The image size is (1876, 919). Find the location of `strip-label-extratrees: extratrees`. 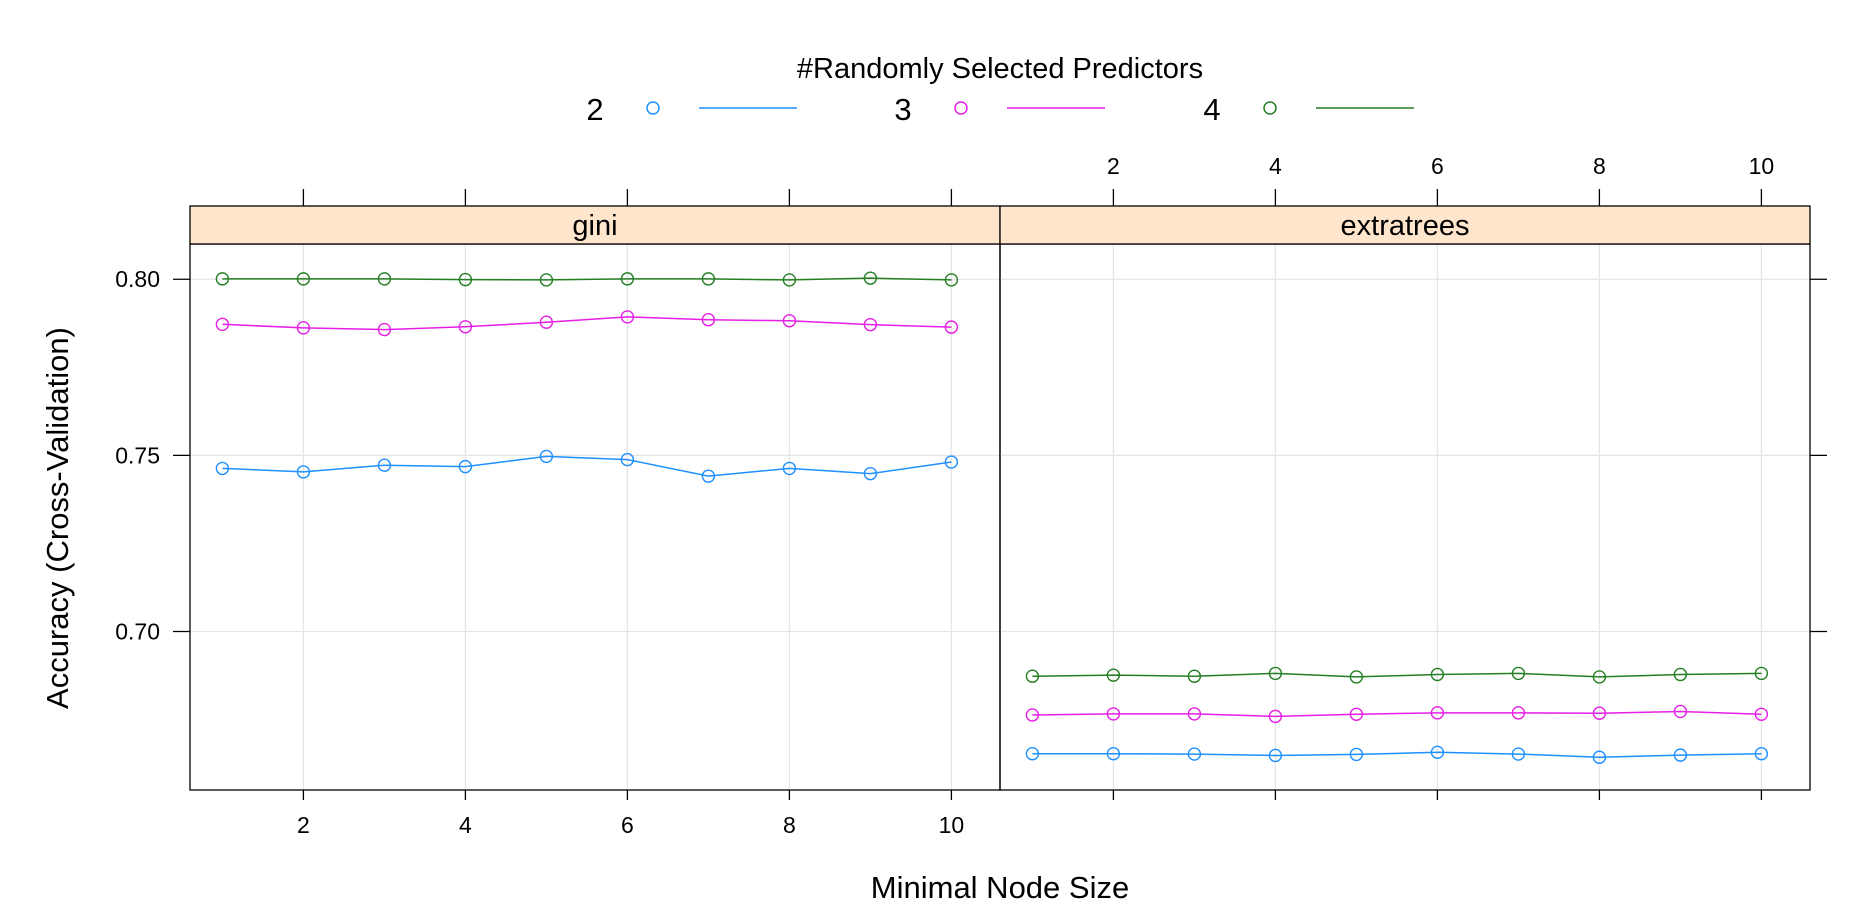

strip-label-extratrees: extratrees is located at coordinates (1405, 226).